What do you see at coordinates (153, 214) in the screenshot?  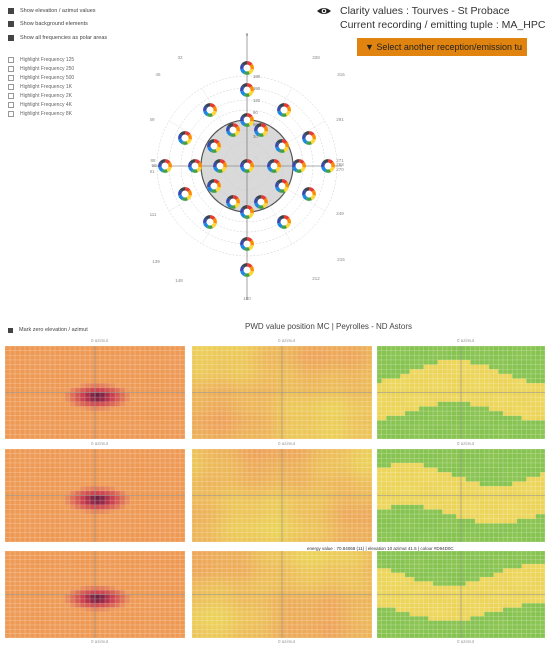 I see `polar-angle-label: 111` at bounding box center [153, 214].